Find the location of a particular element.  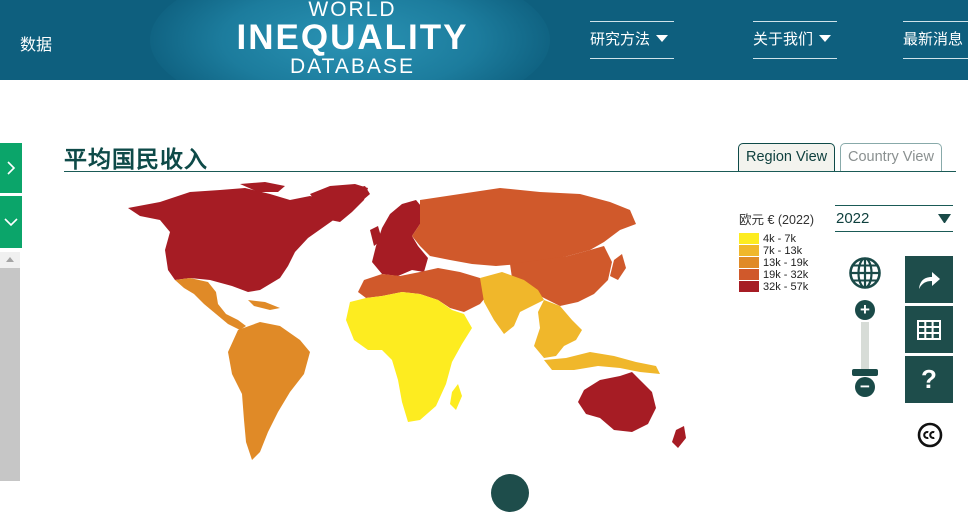

region-russia-central-asia is located at coordinates (524, 227).